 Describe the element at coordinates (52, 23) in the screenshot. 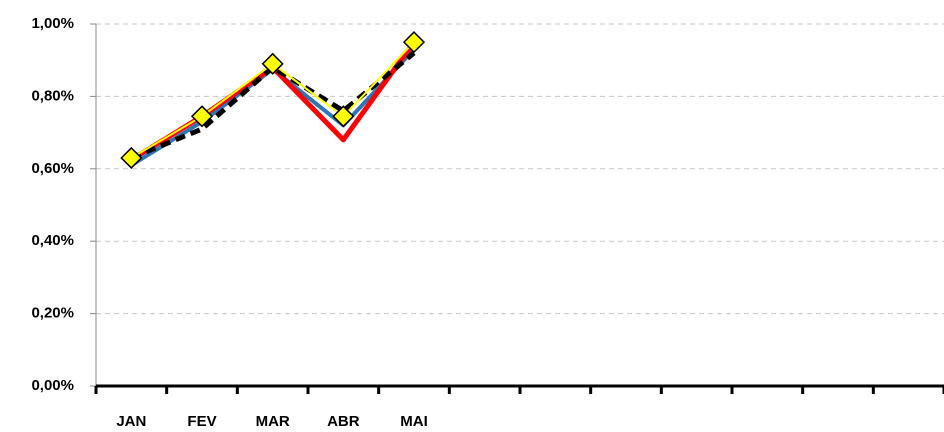

I see `y-tick-label: 1,00%` at that location.